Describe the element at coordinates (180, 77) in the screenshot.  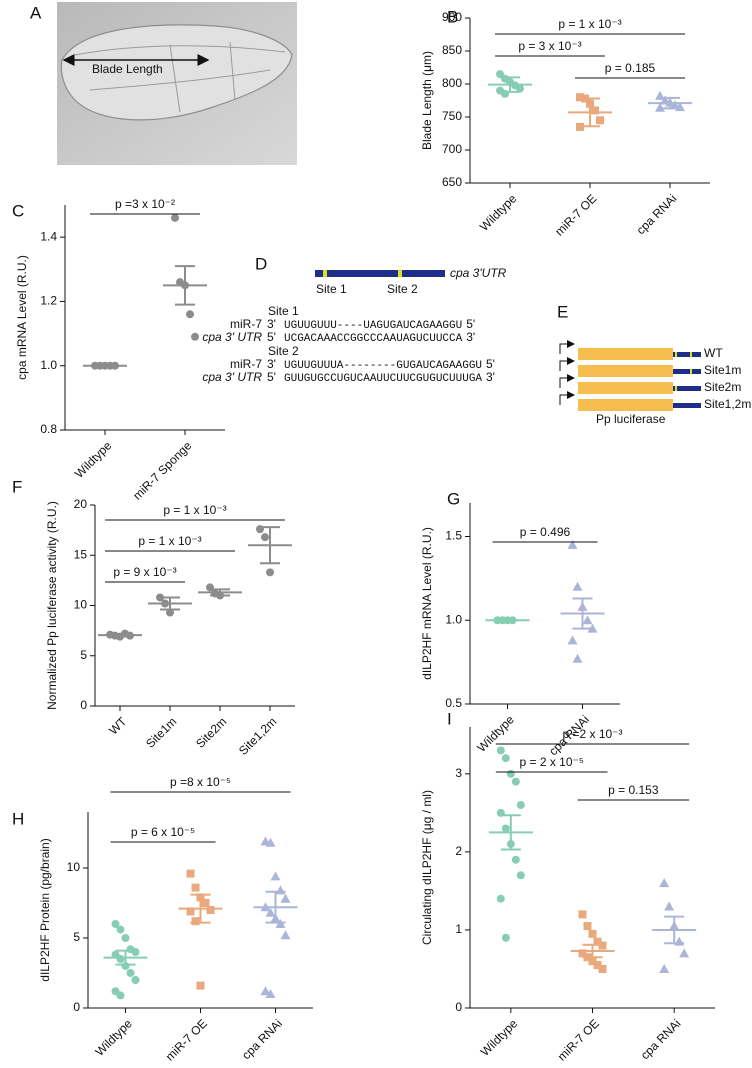
I see `wing-veins` at that location.